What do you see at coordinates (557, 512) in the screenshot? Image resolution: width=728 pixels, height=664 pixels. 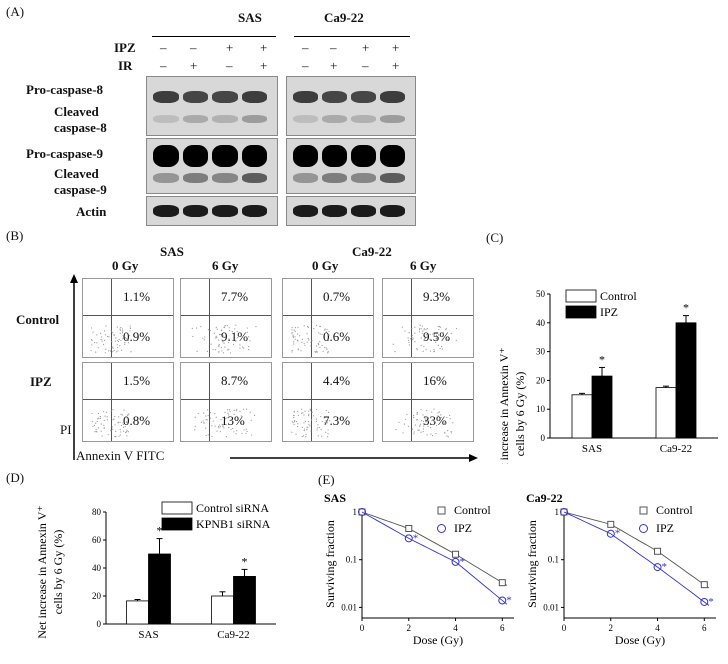 I see `y-tick-label: 1` at bounding box center [557, 512].